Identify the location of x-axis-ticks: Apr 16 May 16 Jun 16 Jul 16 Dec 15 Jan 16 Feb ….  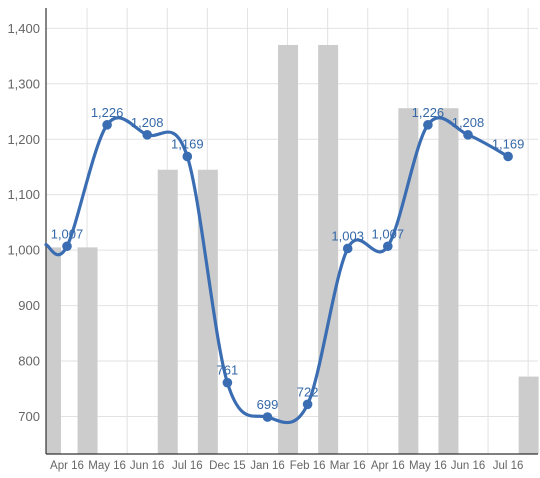
(286, 466).